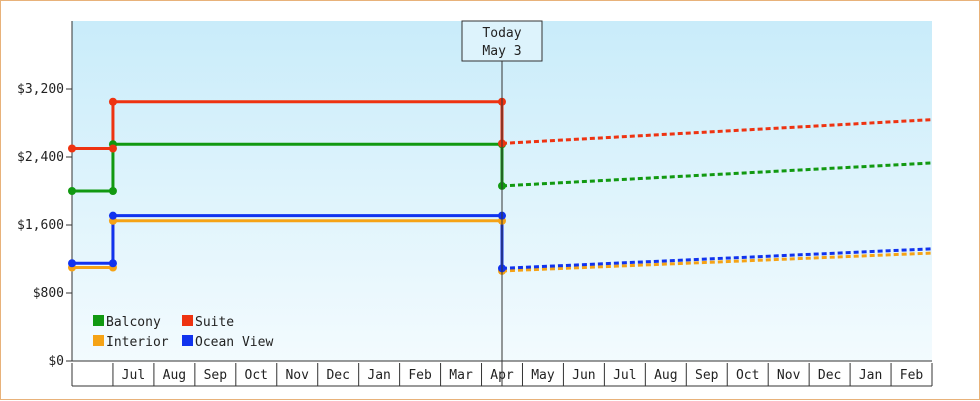  What do you see at coordinates (187, 320) in the screenshot?
I see `legend-swatch-suite` at bounding box center [187, 320].